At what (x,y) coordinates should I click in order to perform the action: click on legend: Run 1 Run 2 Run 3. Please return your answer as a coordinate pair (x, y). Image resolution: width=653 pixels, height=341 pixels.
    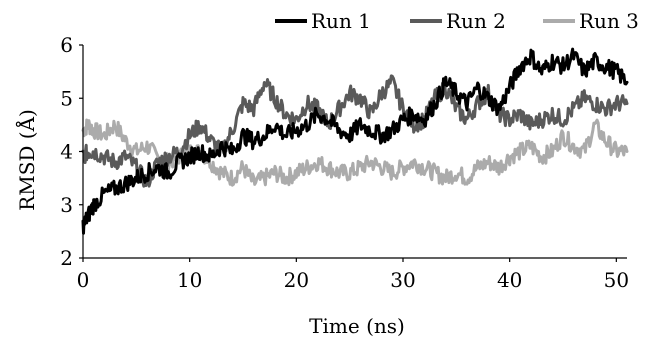
    Looking at the image, I should click on (457, 21).